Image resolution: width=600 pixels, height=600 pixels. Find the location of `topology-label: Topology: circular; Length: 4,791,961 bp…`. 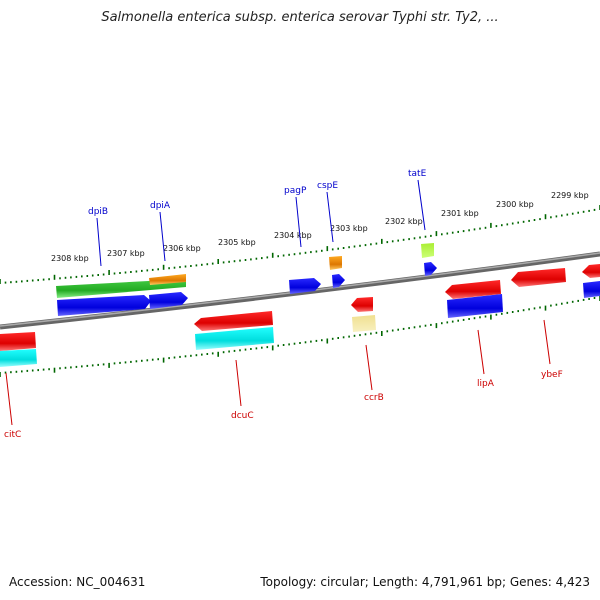

topology-label: Topology: circular; Length: 4,791,961 bp… is located at coordinates (425, 582).